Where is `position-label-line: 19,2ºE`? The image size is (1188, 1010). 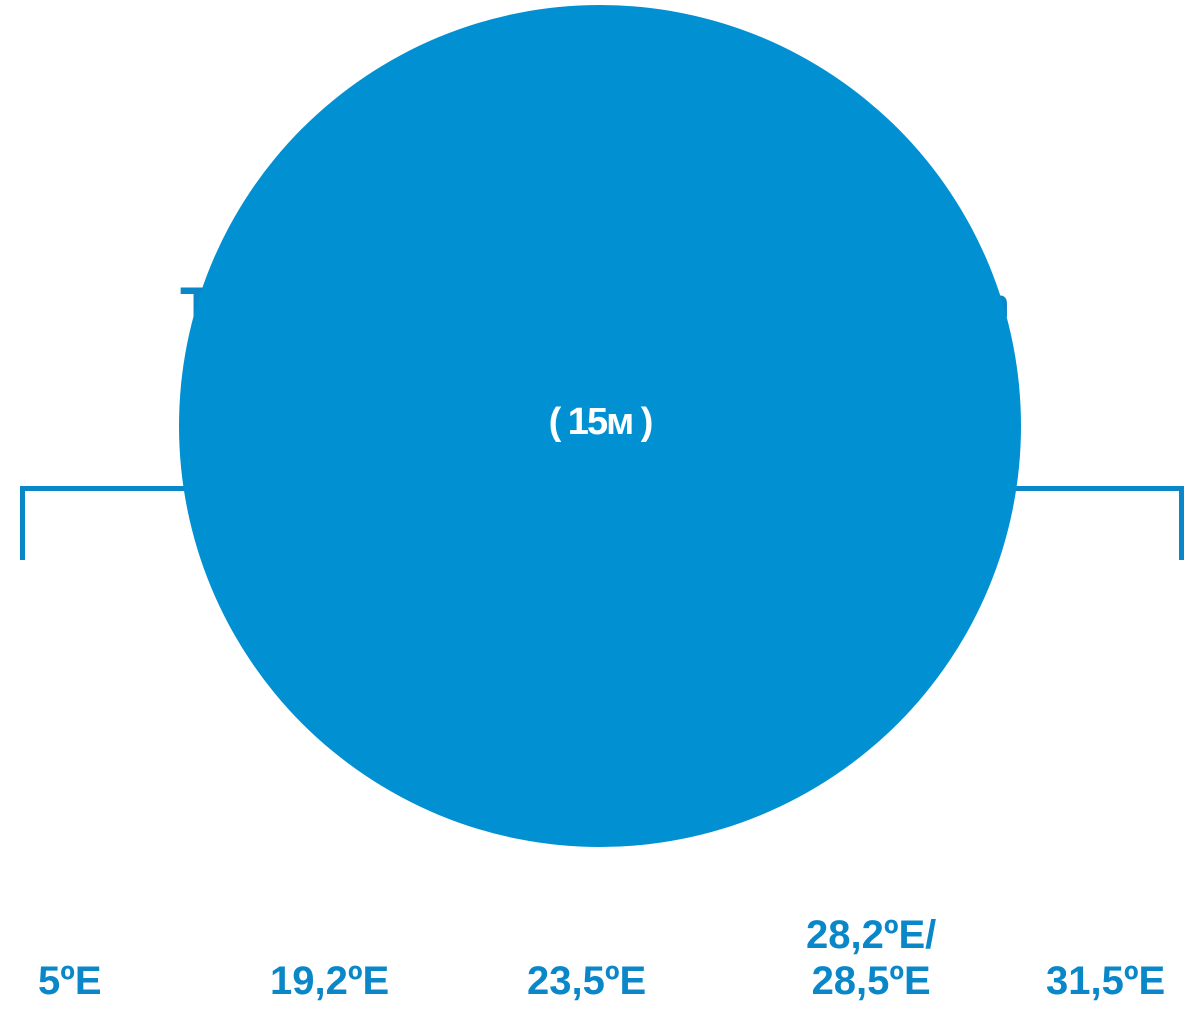
position-label-line: 19,2ºE is located at coordinates (330, 981).